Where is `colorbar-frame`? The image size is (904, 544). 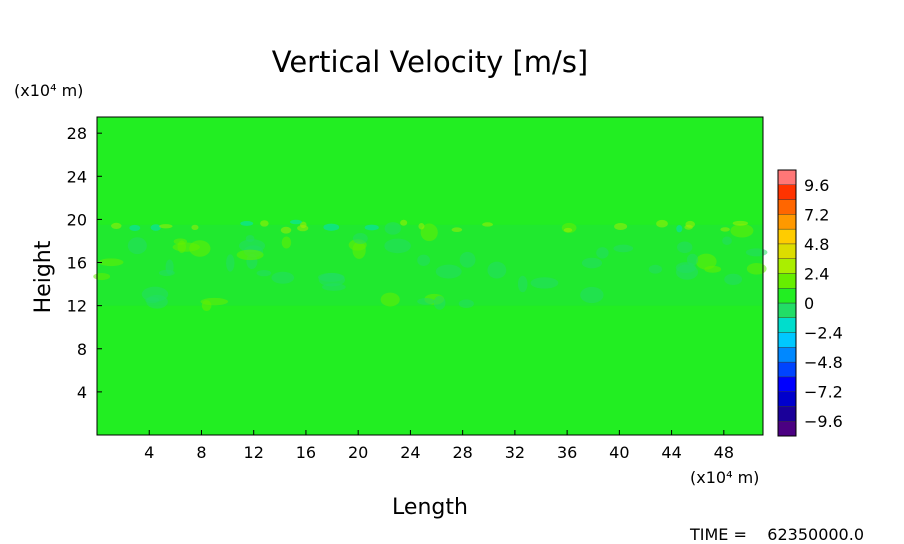 colorbar-frame is located at coordinates (787, 303).